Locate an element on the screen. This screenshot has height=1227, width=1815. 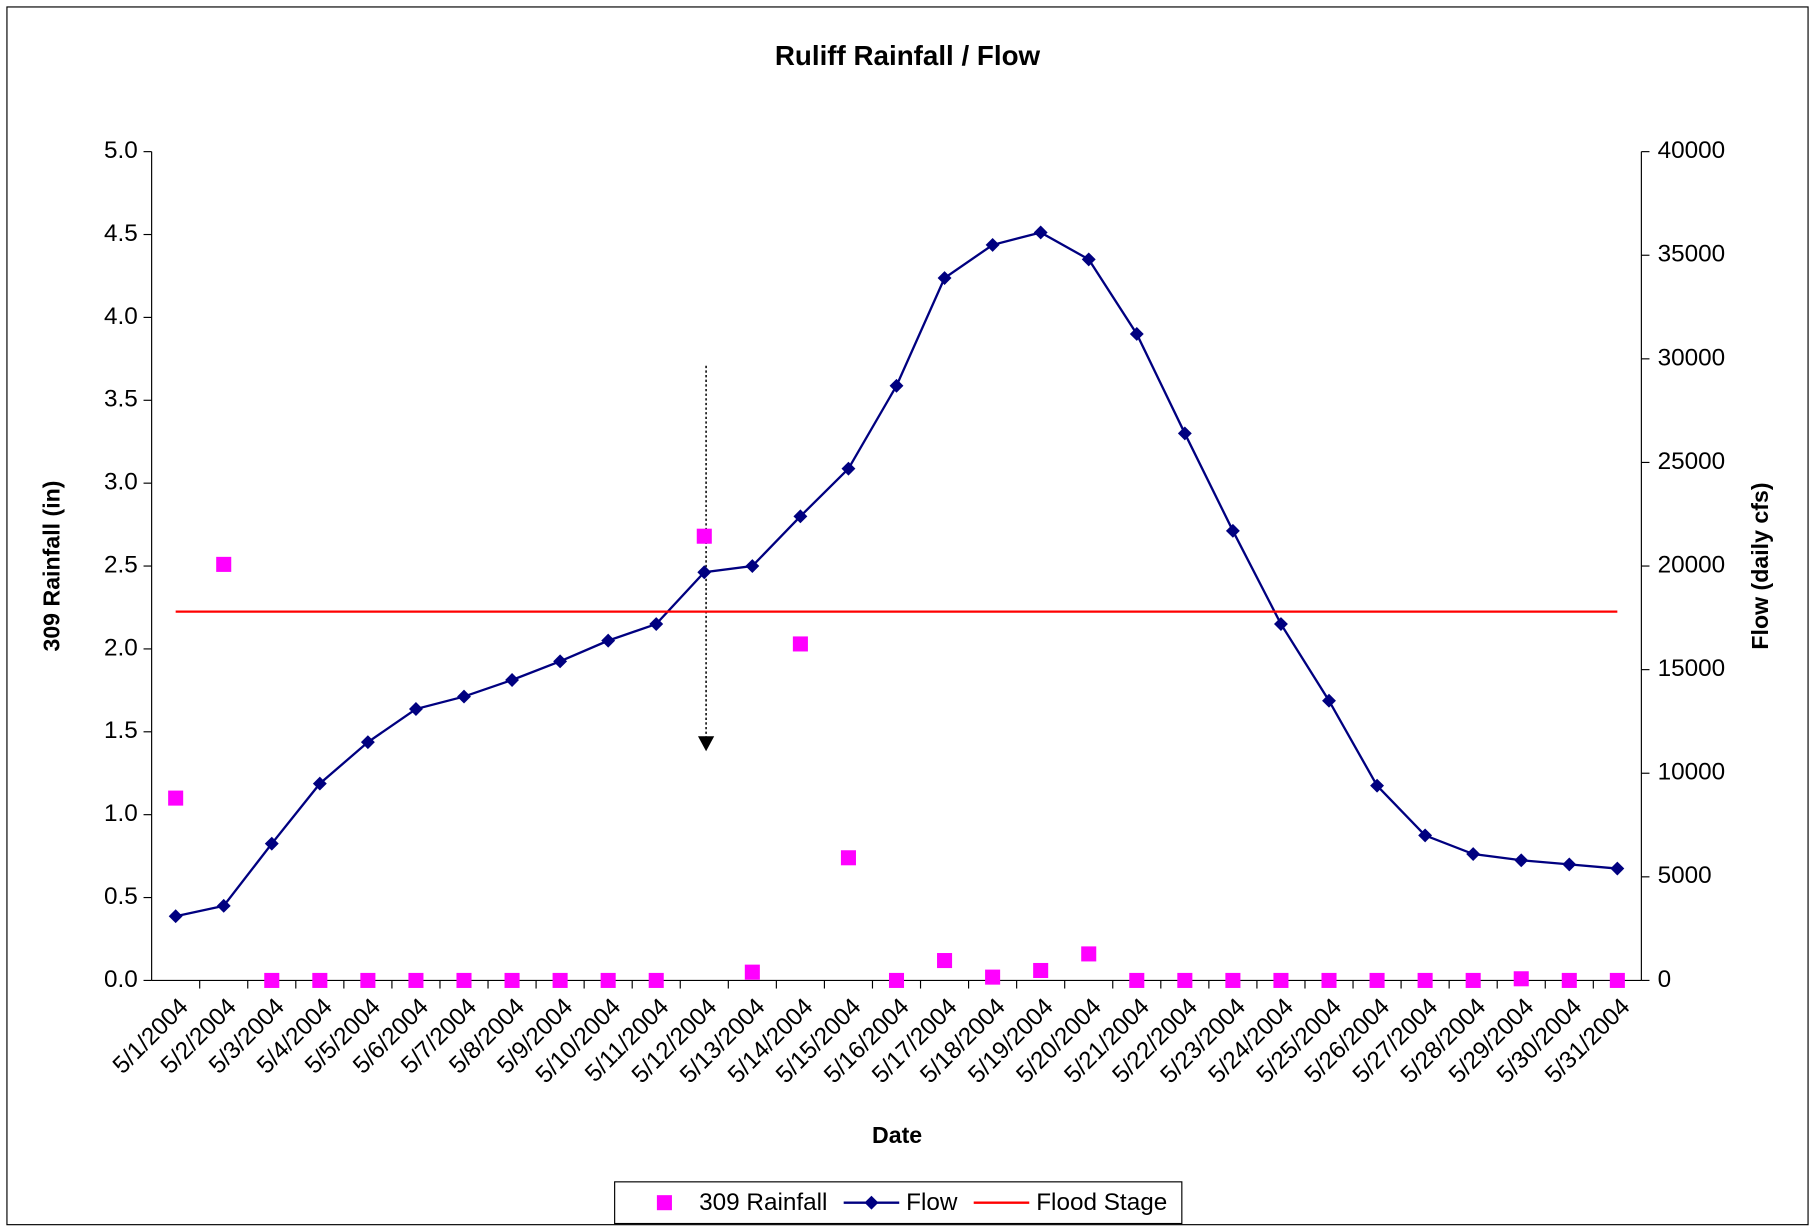
y-tick-label: 5.0 is located at coordinates (121, 150).